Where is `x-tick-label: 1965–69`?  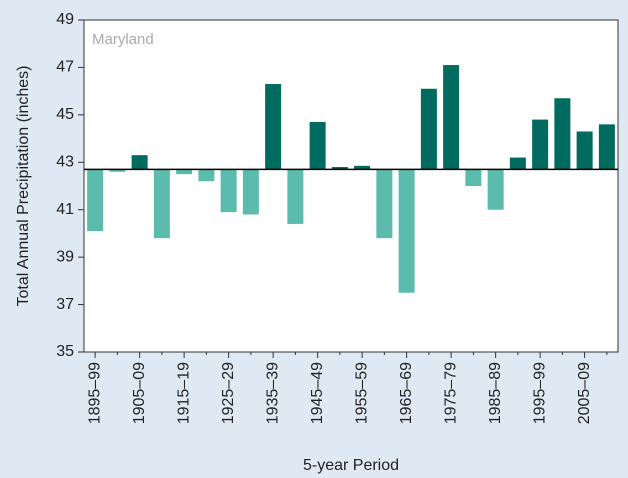
x-tick-label: 1965–69 is located at coordinates (406, 393).